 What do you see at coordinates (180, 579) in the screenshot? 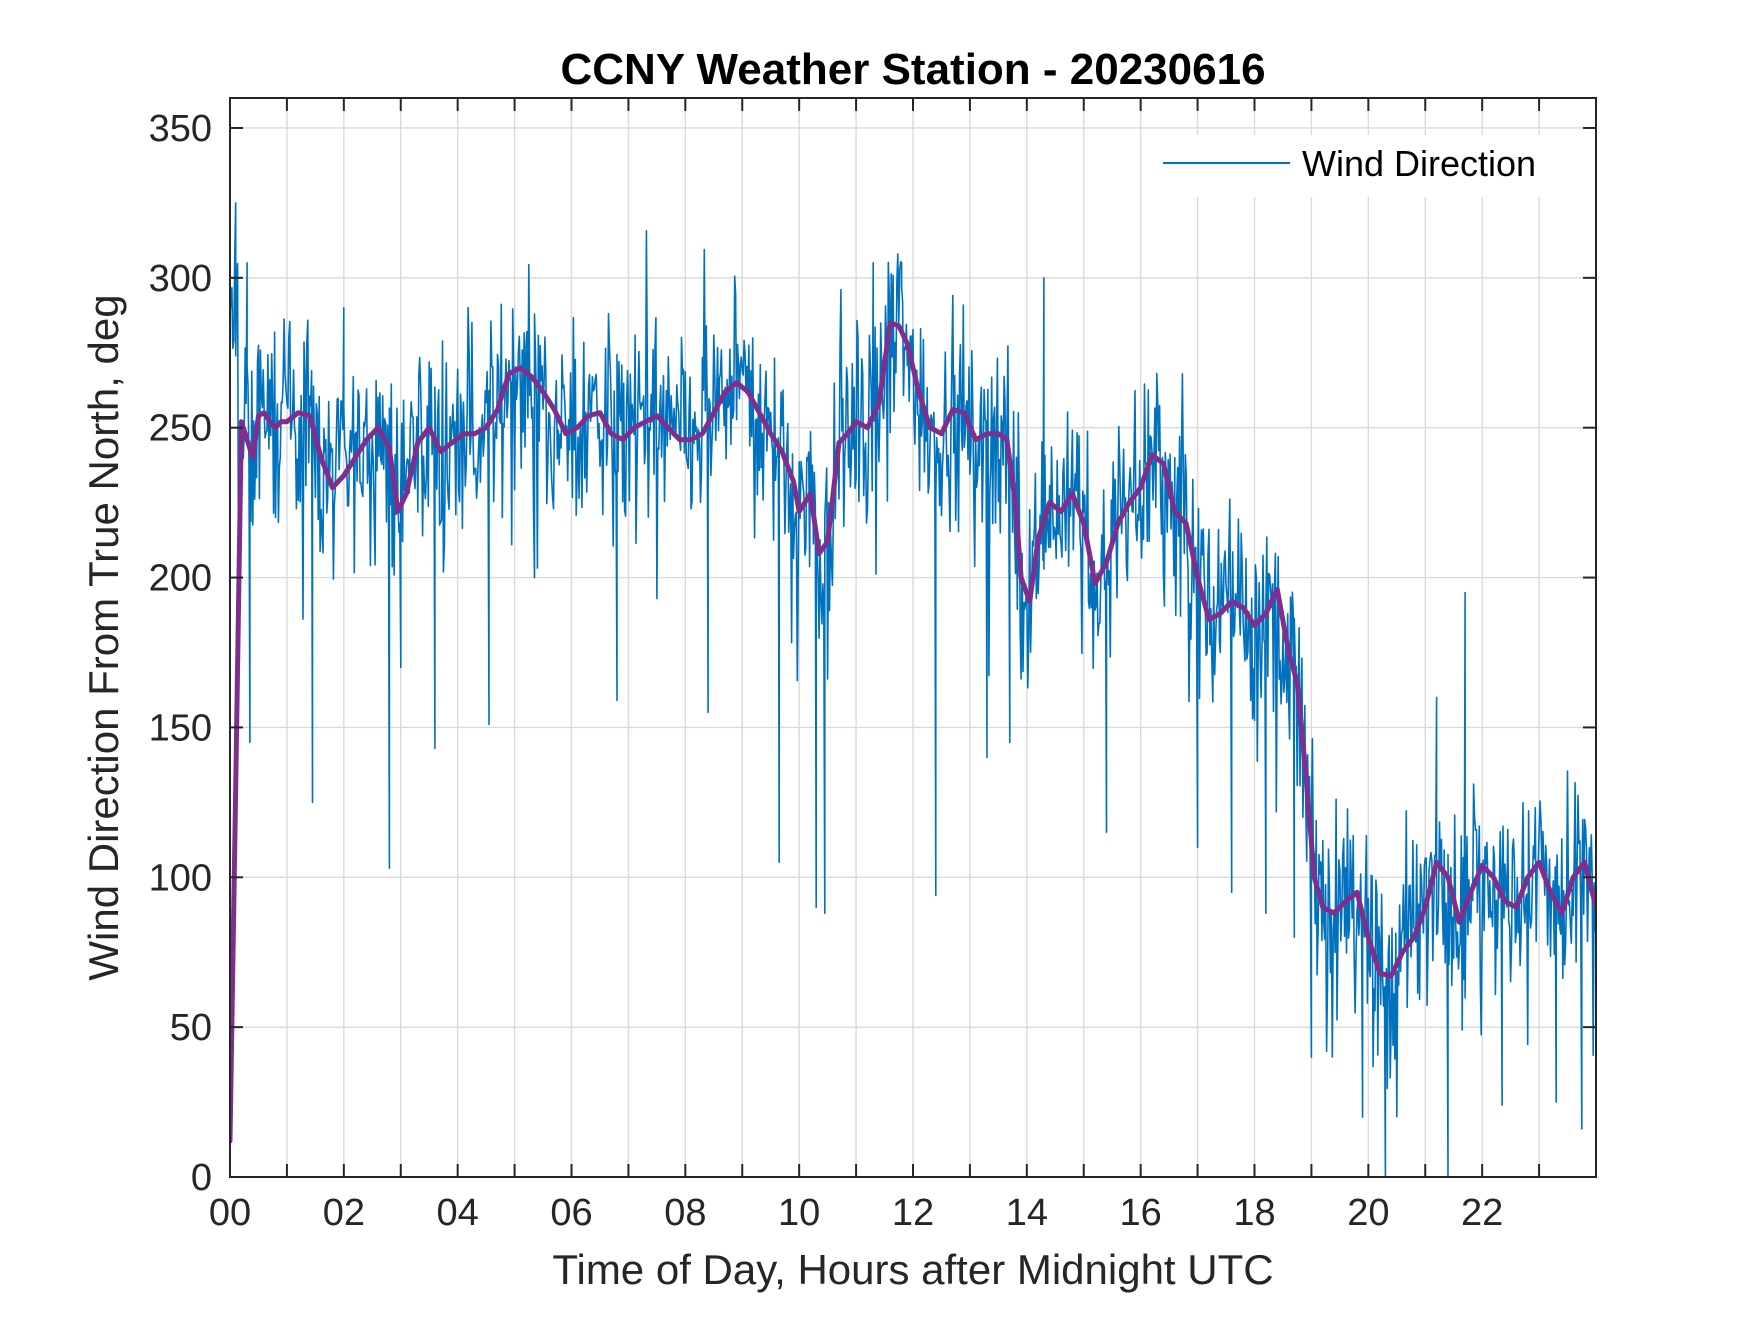
I see `y-tick-label: 200` at bounding box center [180, 579].